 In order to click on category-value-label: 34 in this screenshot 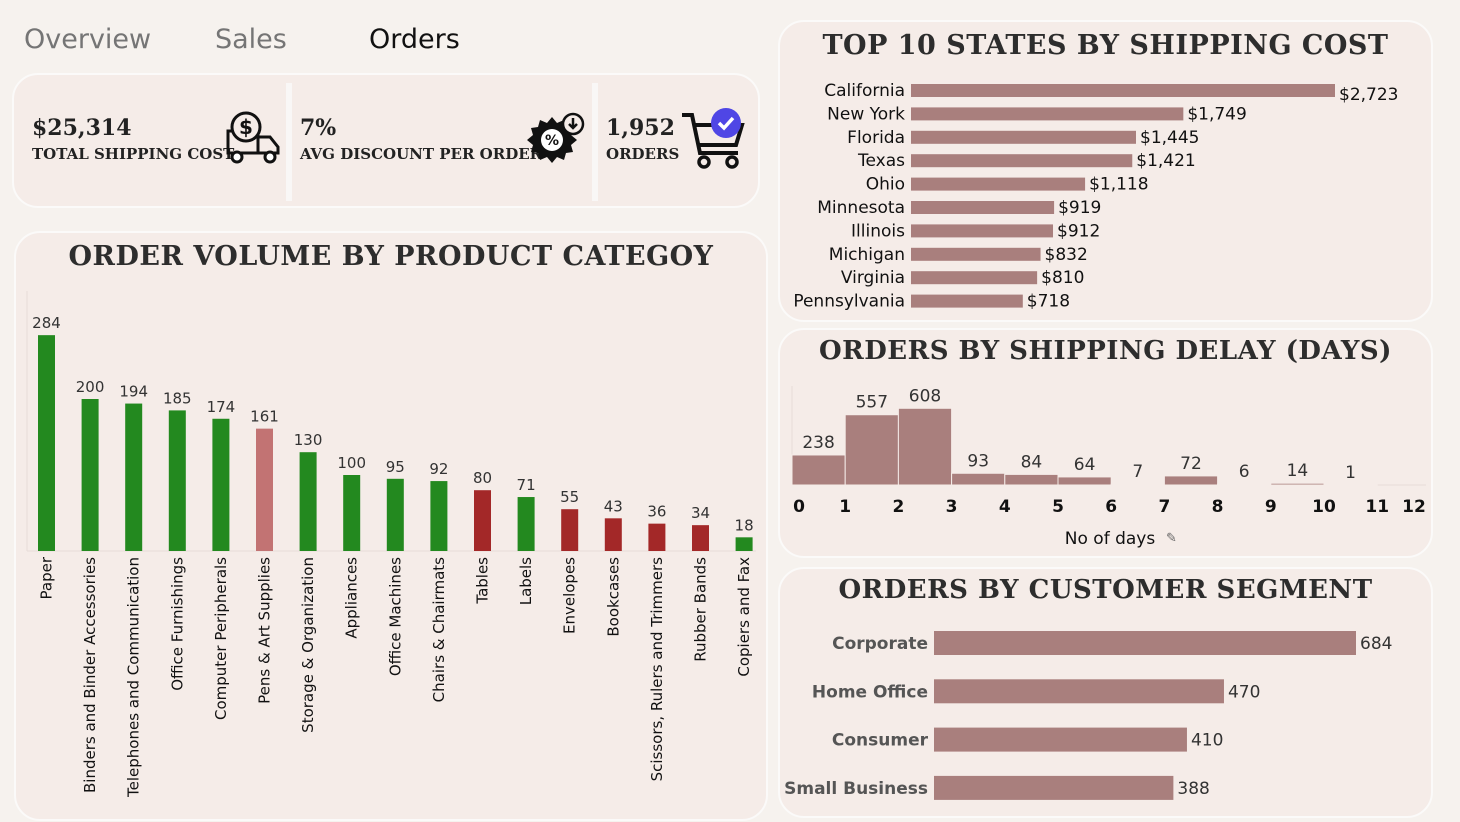, I will do `click(700, 513)`.